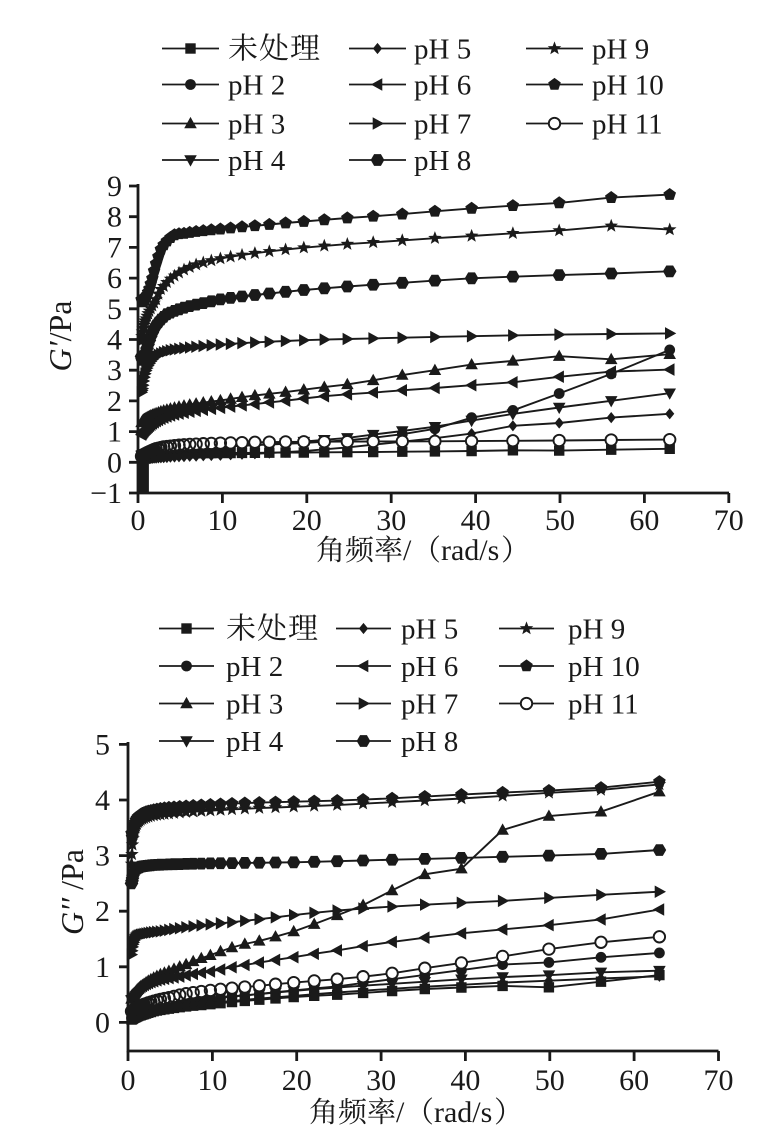  What do you see at coordinates (72, 892) in the screenshot?
I see `svg-text: G′′ /Pa` at bounding box center [72, 892].